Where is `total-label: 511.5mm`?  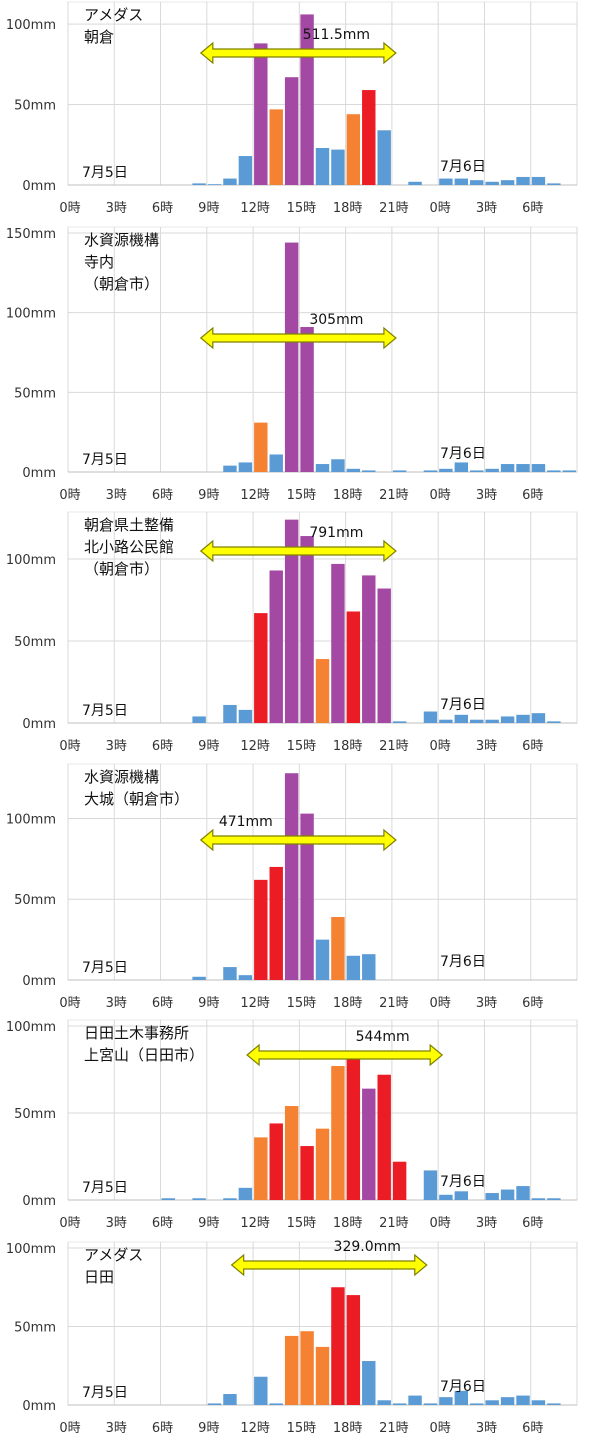
total-label: 511.5mm is located at coordinates (336, 35).